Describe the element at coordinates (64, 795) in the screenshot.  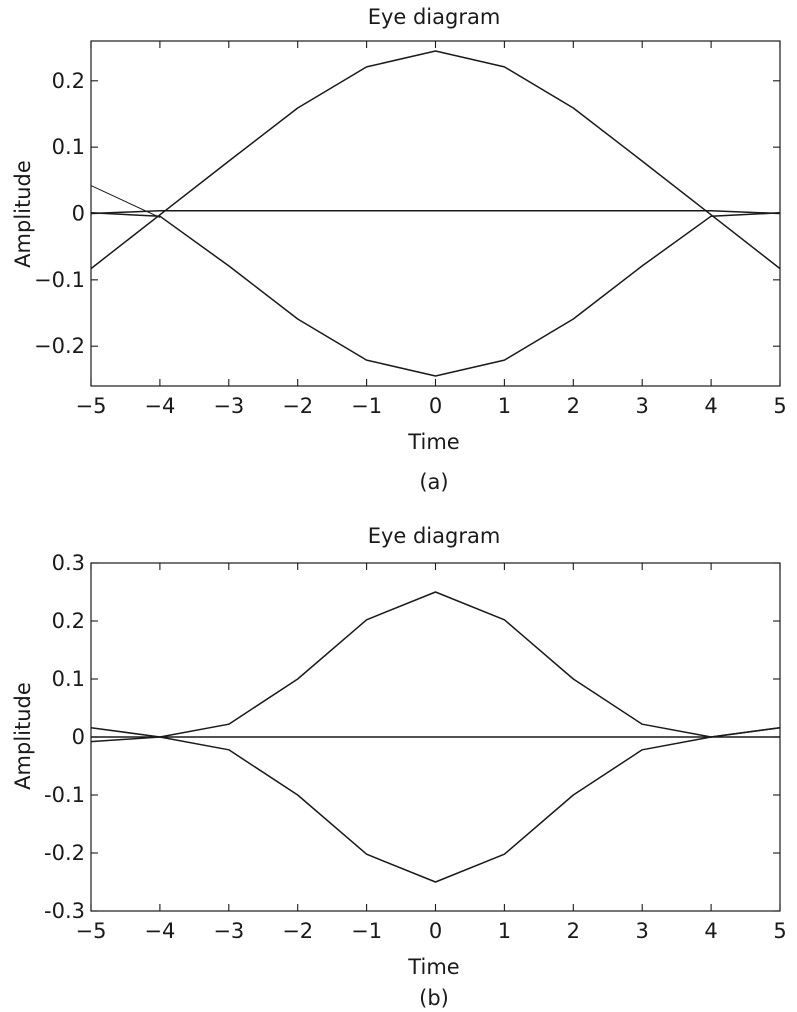
I see `y-tick-label: -0.1` at that location.